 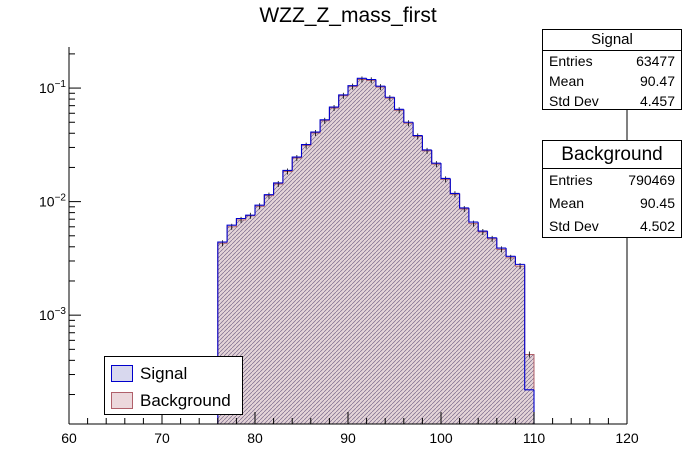 What do you see at coordinates (52, 314) in the screenshot?
I see `y-tick-label: 10⁻³` at bounding box center [52, 314].